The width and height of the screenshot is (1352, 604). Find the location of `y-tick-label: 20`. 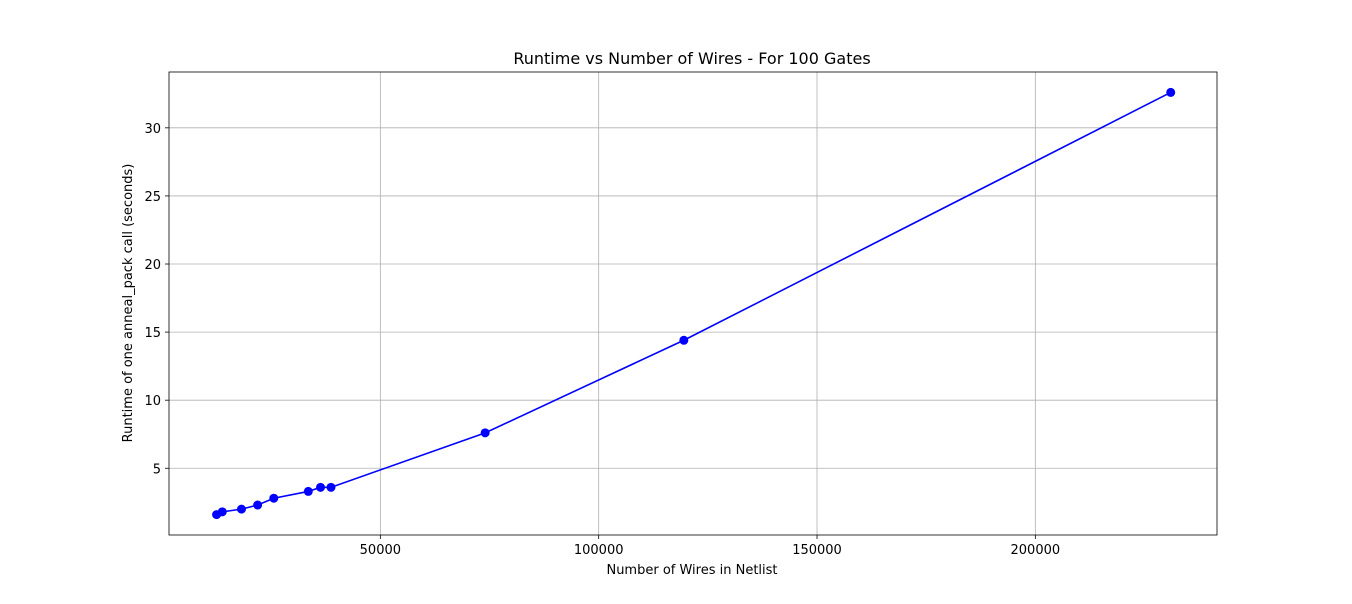

y-tick-label: 20 is located at coordinates (152, 265).